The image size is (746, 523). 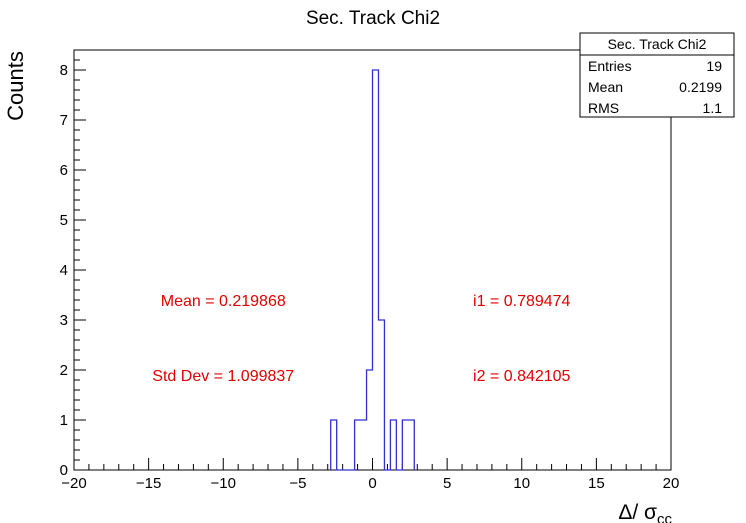 I want to click on x-axis-label: Δ/ σcc, so click(x=645, y=512).